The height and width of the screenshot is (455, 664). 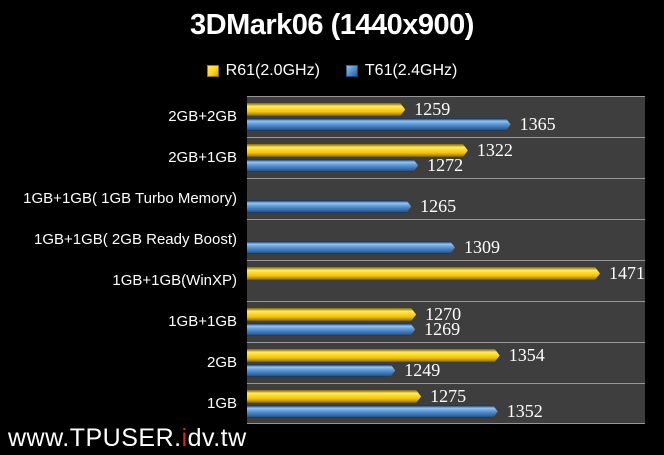 I want to click on value-label: 1249, so click(x=422, y=370).